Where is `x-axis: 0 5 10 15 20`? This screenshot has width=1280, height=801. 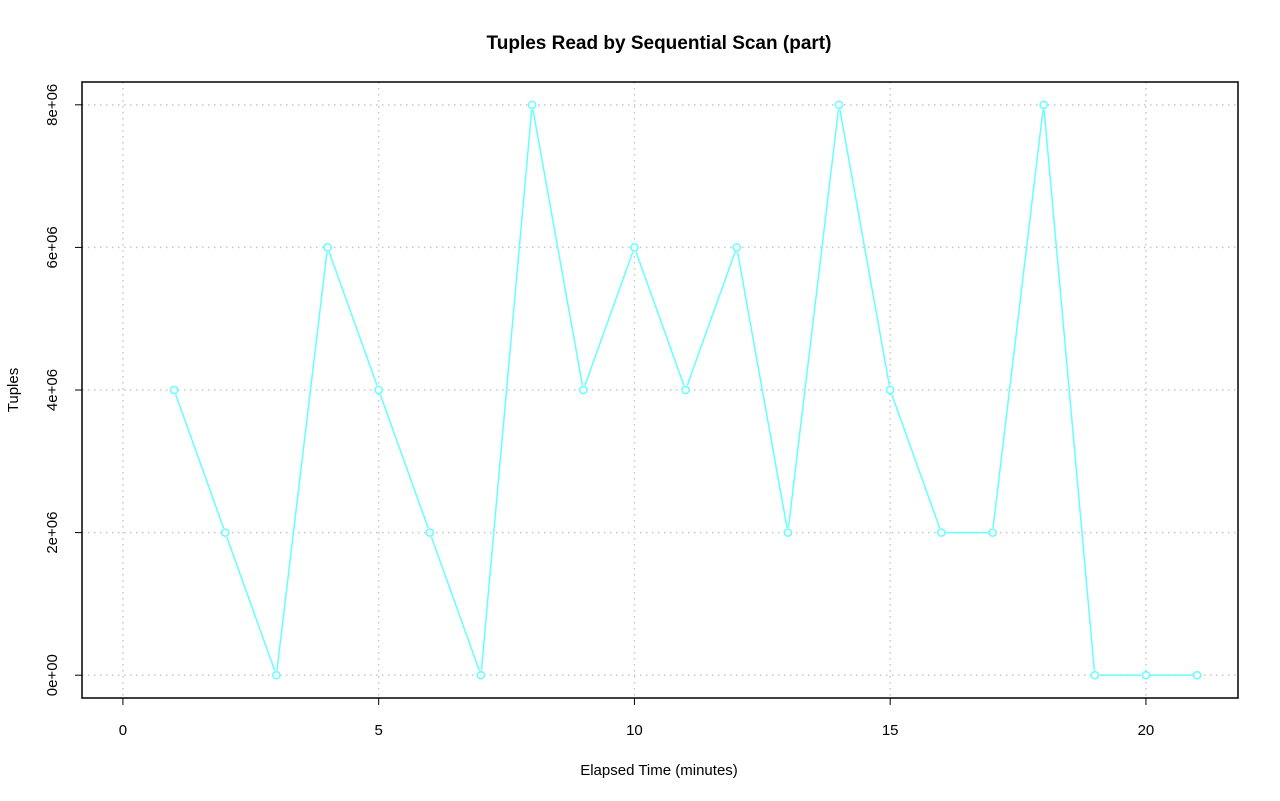
x-axis: 0 5 10 15 20 is located at coordinates (637, 718).